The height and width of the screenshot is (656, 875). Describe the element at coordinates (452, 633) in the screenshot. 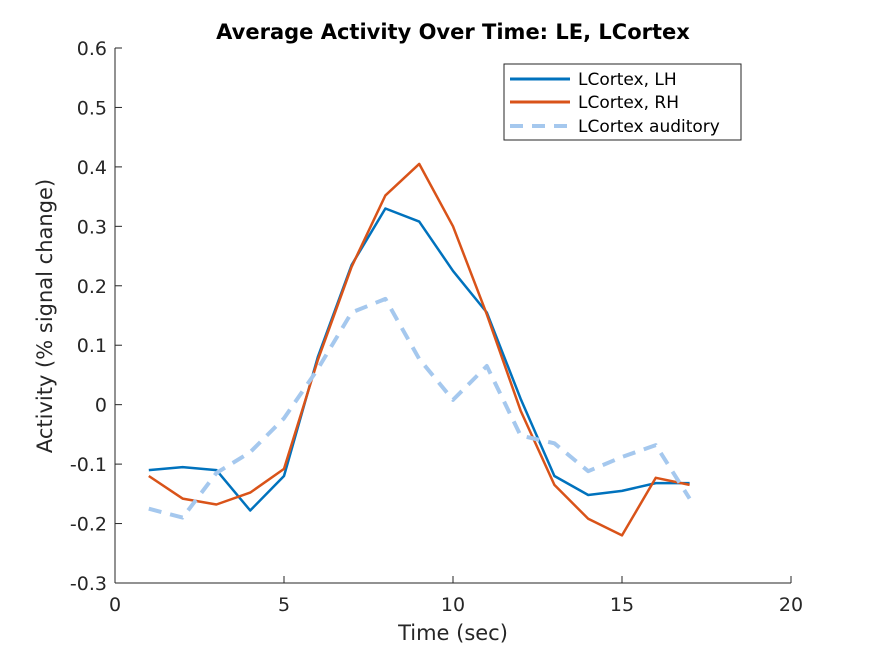

I see `x-axis-label: Time (sec)` at that location.